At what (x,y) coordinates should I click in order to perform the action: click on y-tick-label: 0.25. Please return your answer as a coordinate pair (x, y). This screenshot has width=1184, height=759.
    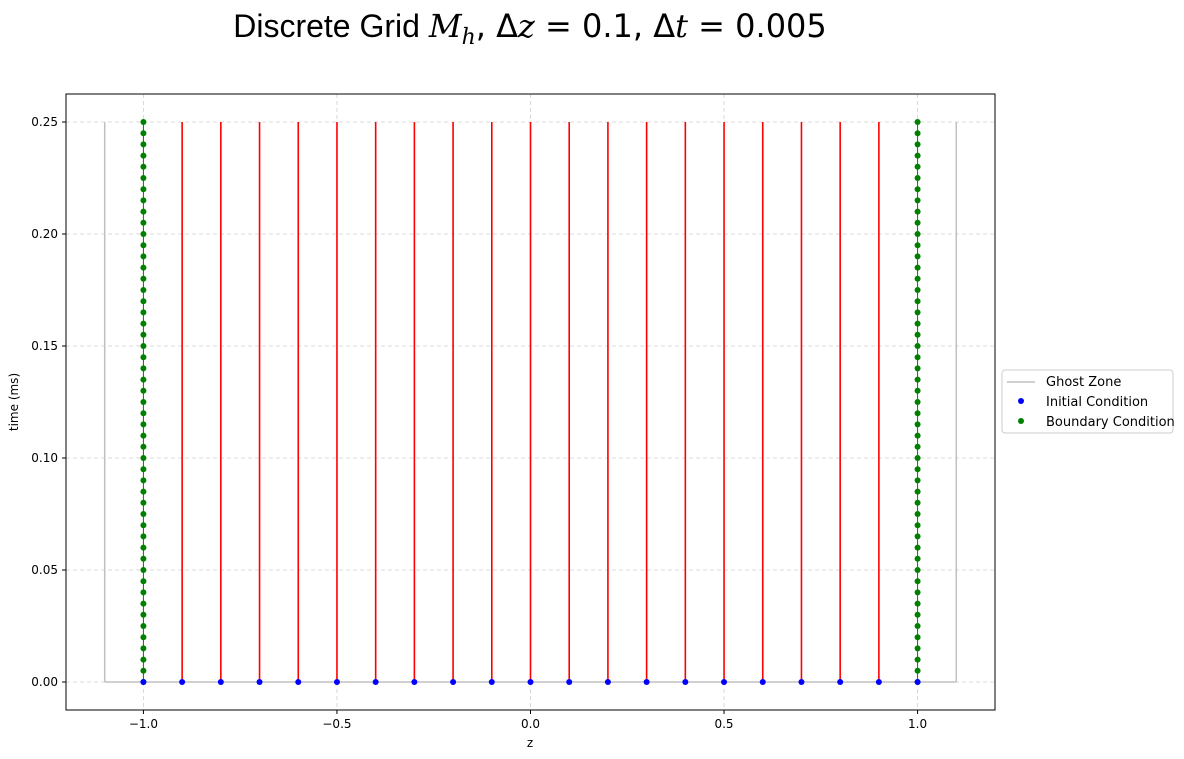
    Looking at the image, I should click on (44, 122).